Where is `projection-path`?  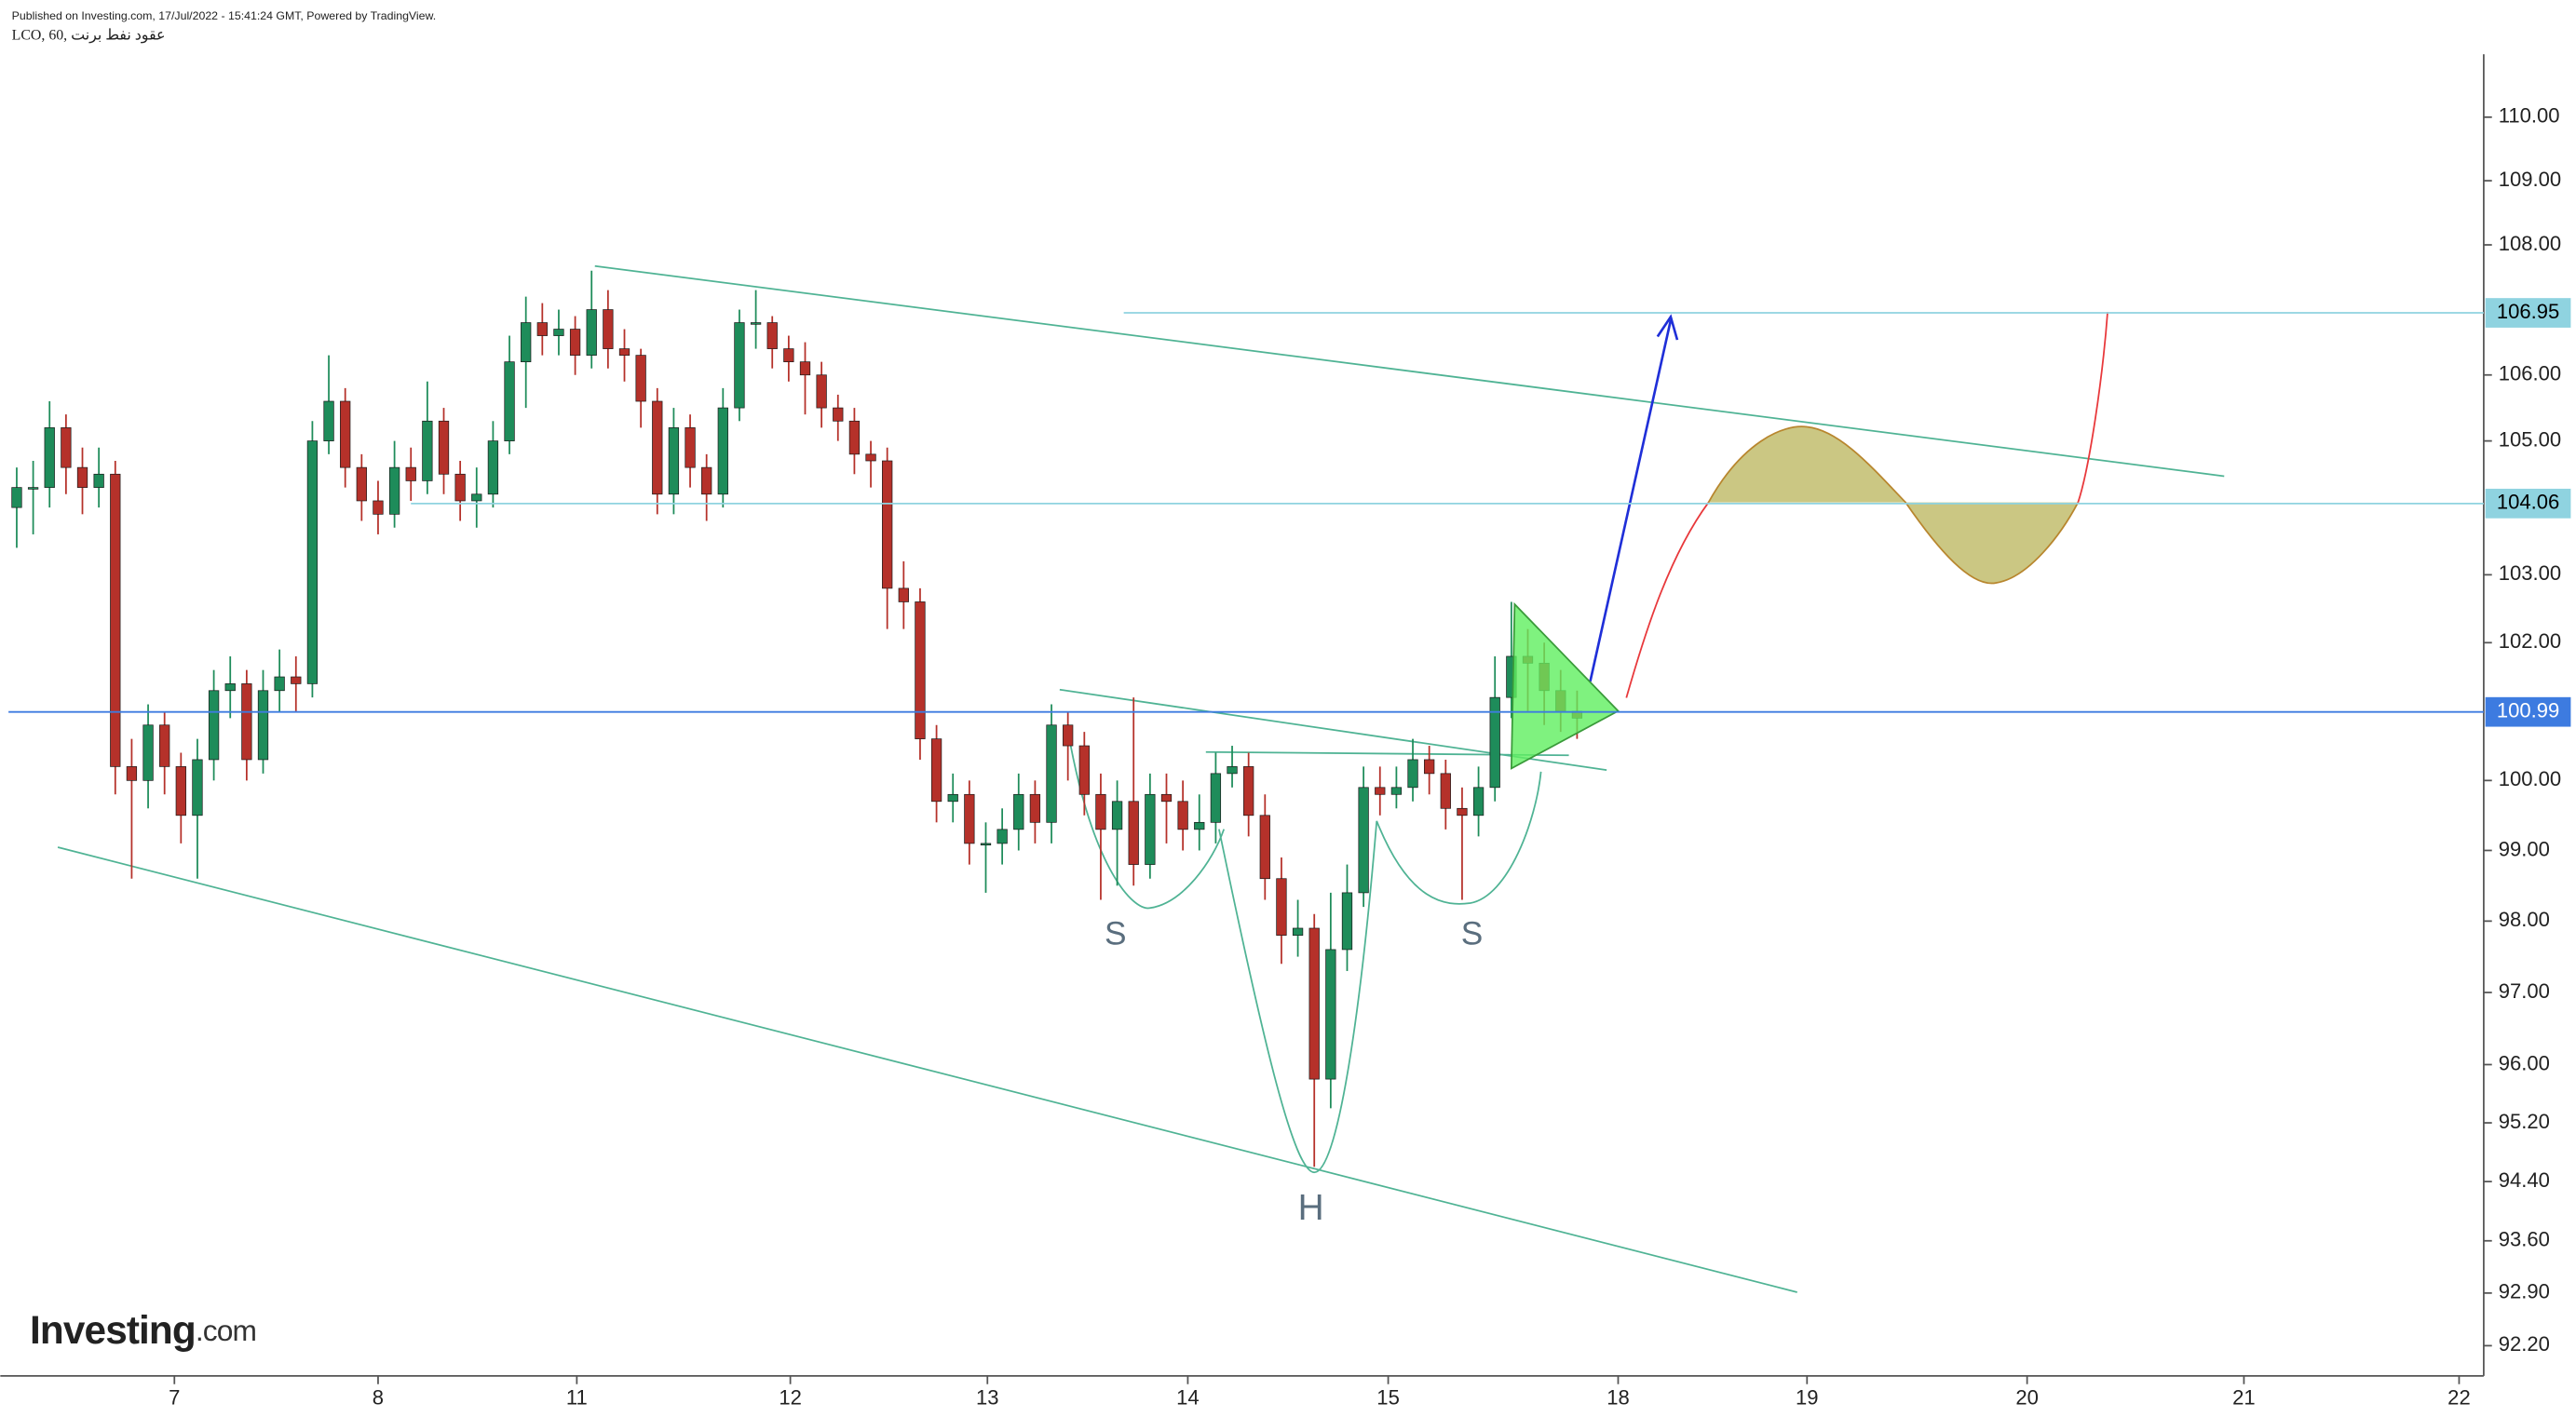
projection-path is located at coordinates (1866, 505).